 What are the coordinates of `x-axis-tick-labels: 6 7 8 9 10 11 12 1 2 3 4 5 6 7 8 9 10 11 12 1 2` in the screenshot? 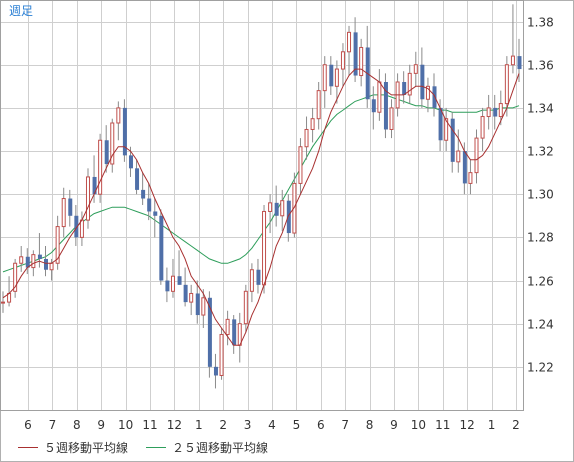 It's located at (272, 425).